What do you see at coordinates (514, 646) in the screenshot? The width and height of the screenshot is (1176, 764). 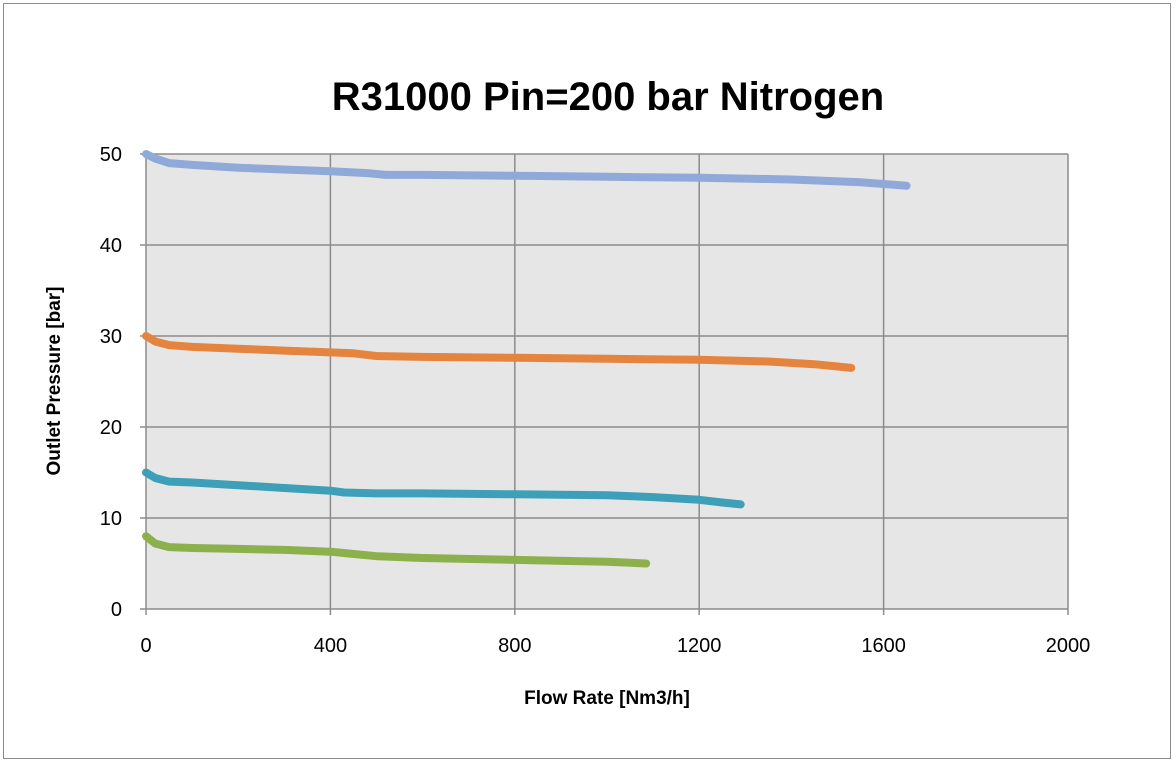 I see `x-tick-label: 800` at bounding box center [514, 646].